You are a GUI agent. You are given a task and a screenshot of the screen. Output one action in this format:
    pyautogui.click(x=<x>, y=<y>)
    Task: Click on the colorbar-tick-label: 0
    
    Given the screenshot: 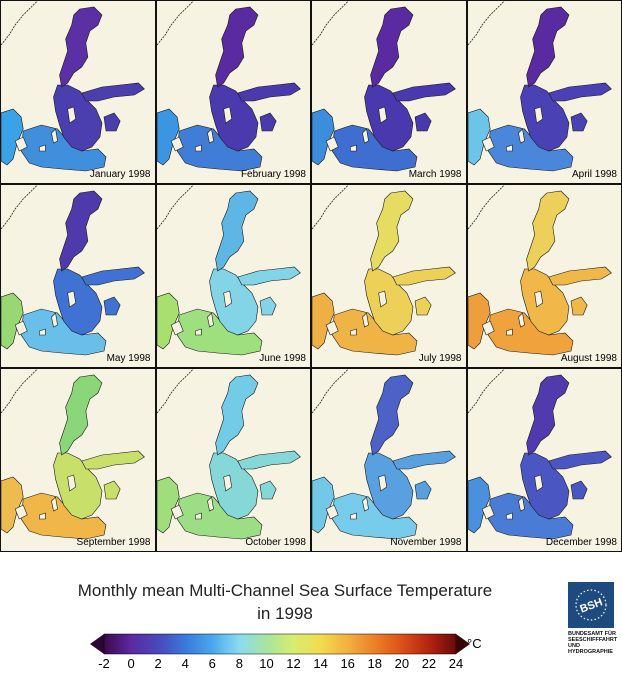 What is the action you would take?
    pyautogui.click(x=131, y=663)
    